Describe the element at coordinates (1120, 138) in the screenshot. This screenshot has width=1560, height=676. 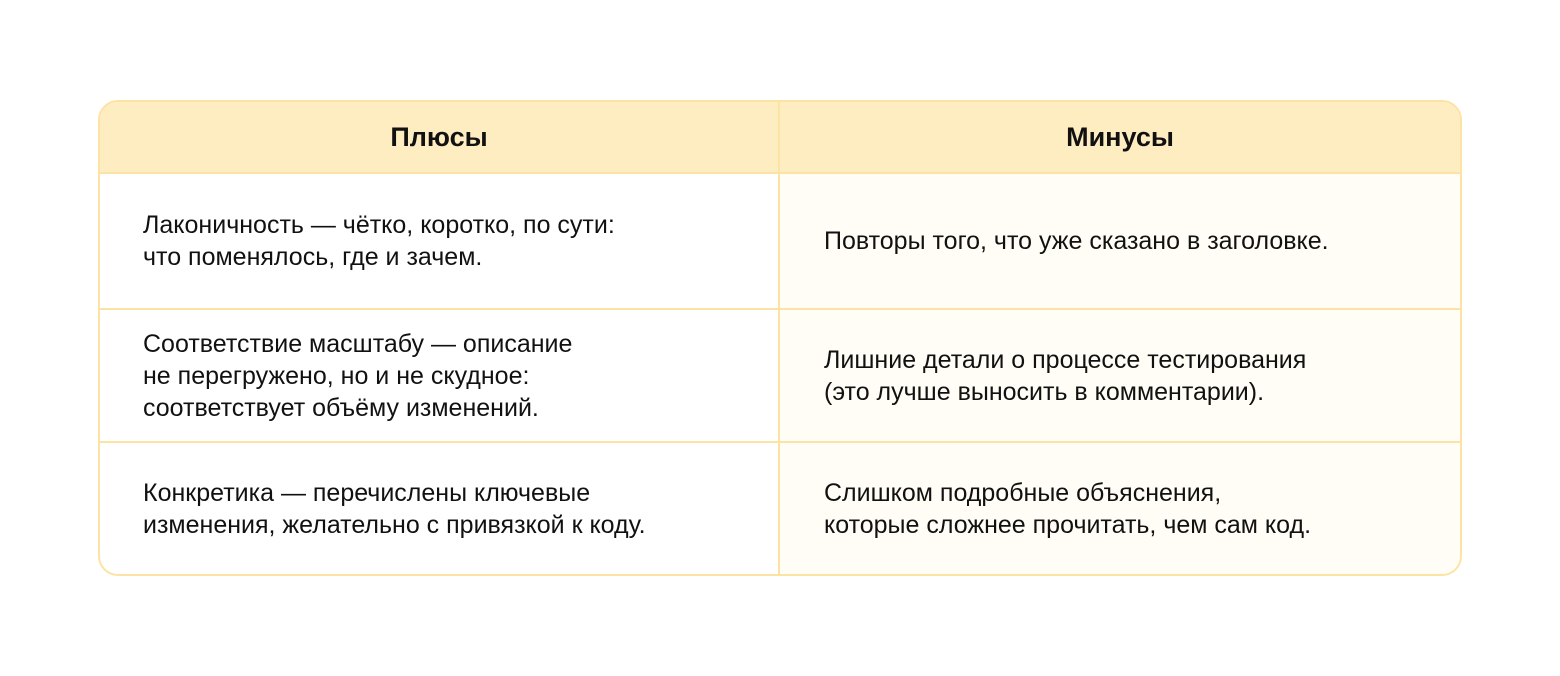
I see `header-cons: Минусы` at that location.